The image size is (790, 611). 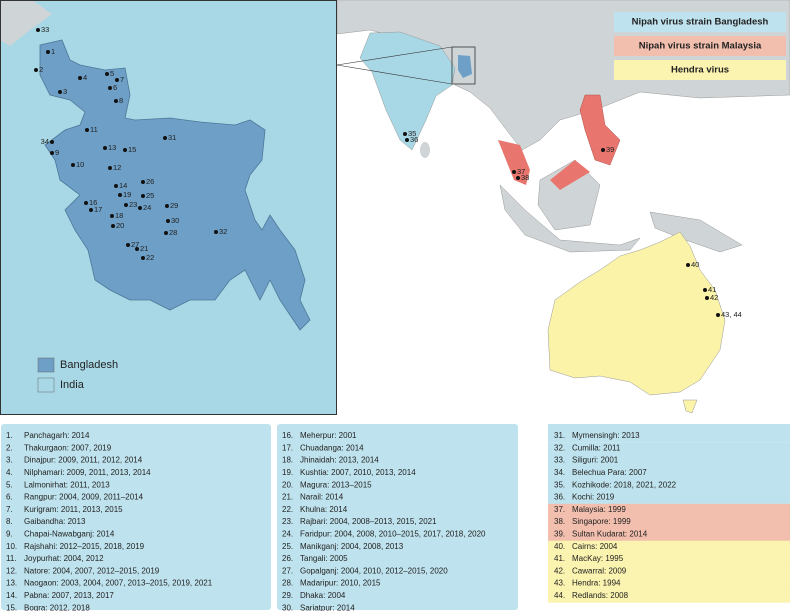 What do you see at coordinates (358, 472) in the screenshot?
I see `list-text: Kushtia: 2007, 2010, 2013, 2014` at bounding box center [358, 472].